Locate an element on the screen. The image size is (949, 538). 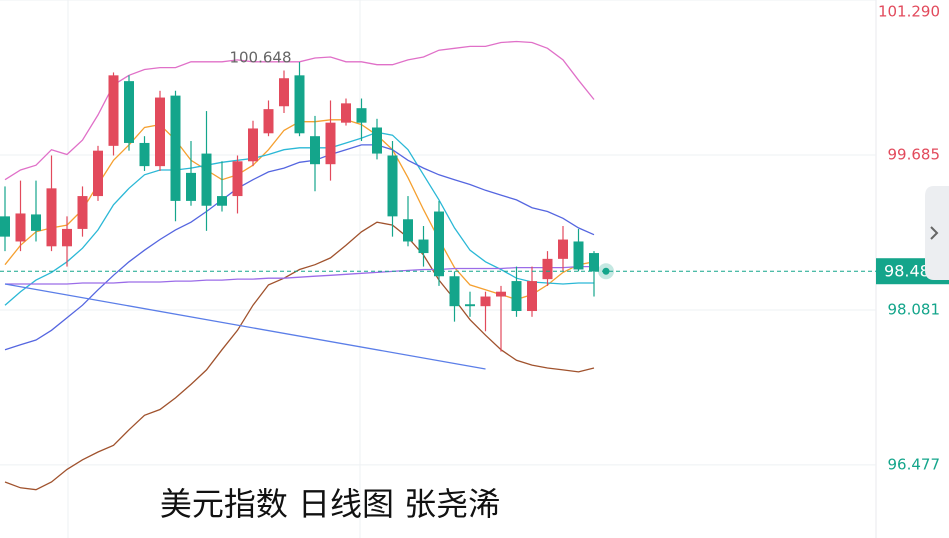
y-tick-label: 98.081 is located at coordinates (914, 309).